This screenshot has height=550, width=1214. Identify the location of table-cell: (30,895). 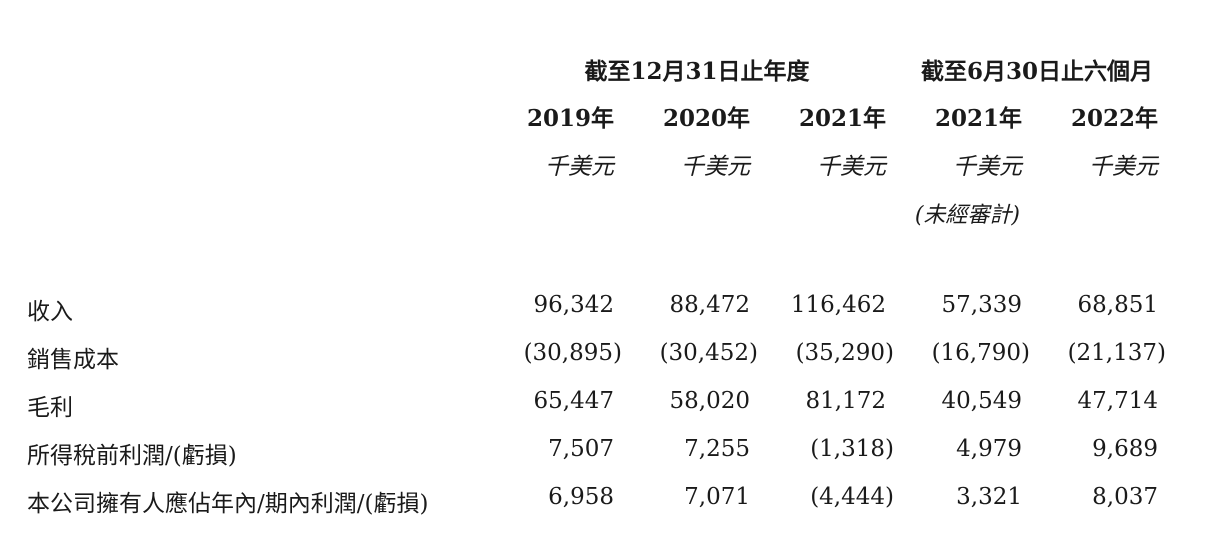
(572, 353).